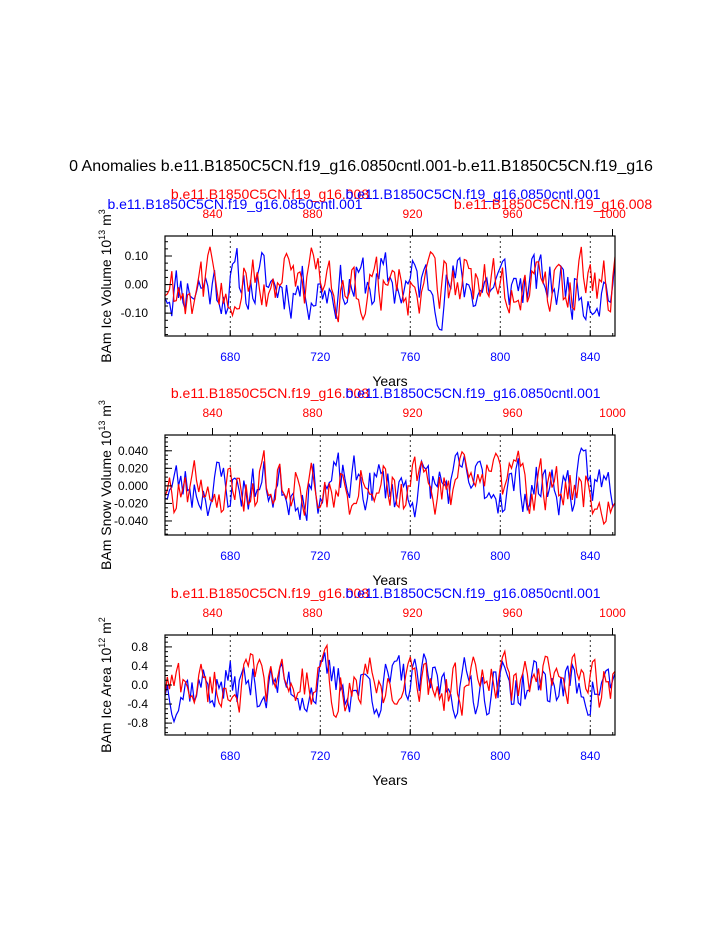 The image size is (723, 935). I want to click on y-tick-label: 0.10, so click(137, 256).